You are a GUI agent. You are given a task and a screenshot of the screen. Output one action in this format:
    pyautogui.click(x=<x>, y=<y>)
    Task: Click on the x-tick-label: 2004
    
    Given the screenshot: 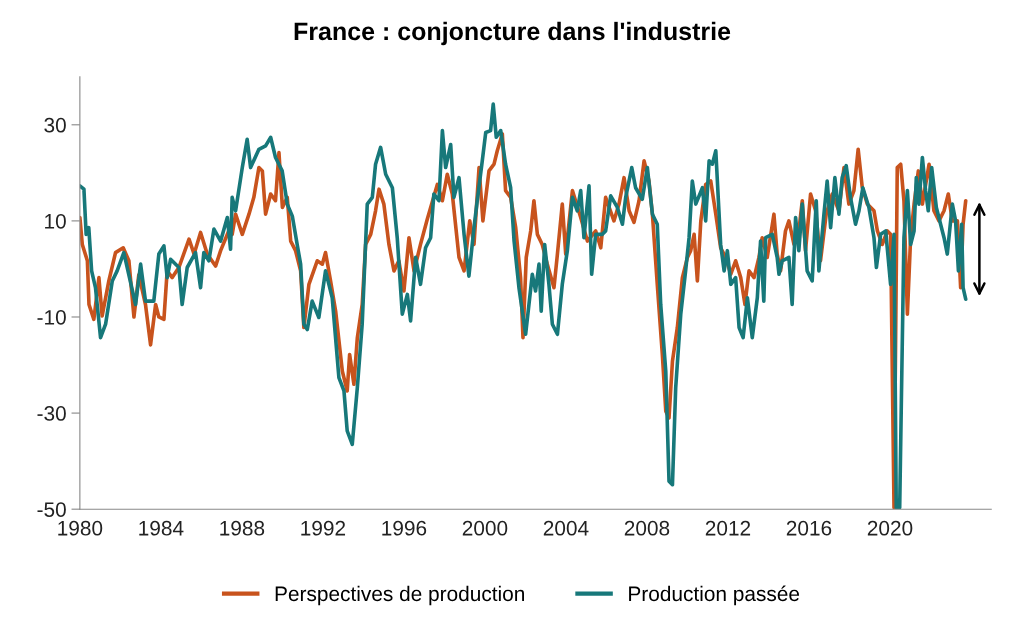 What is the action you would take?
    pyautogui.click(x=566, y=528)
    